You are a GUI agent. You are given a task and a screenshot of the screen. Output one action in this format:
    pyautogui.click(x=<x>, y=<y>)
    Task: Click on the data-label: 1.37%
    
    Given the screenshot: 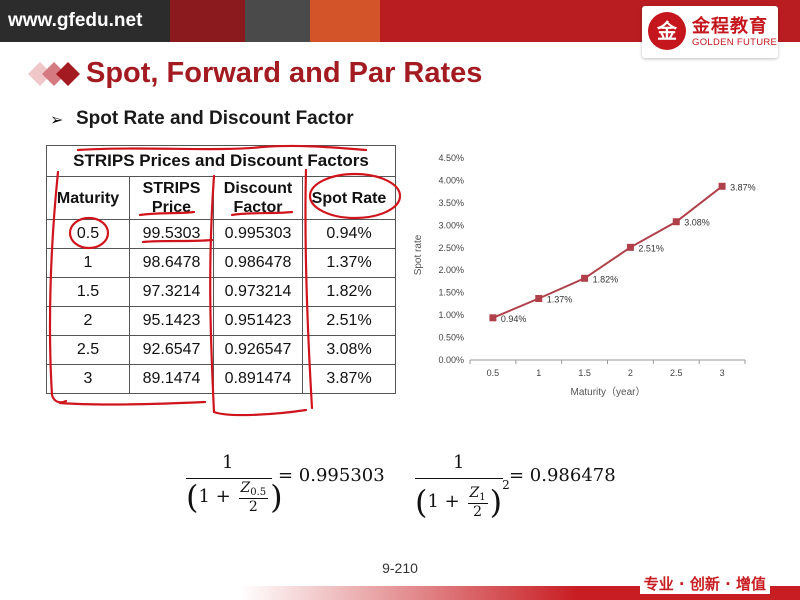 What is the action you would take?
    pyautogui.click(x=560, y=300)
    